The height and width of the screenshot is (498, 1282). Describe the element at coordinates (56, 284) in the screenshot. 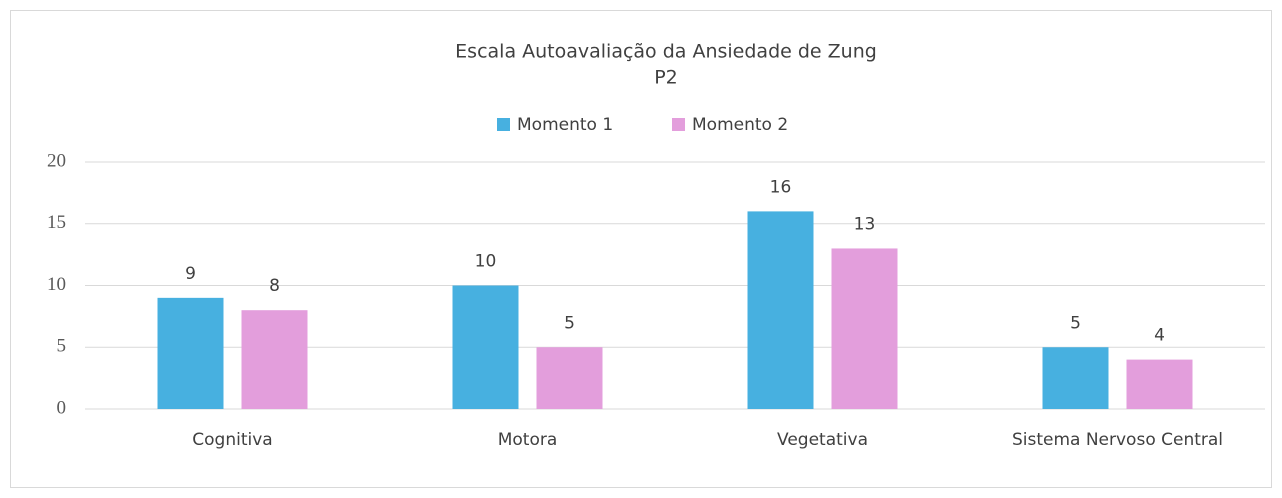

I see `y-tick-label: 10` at that location.